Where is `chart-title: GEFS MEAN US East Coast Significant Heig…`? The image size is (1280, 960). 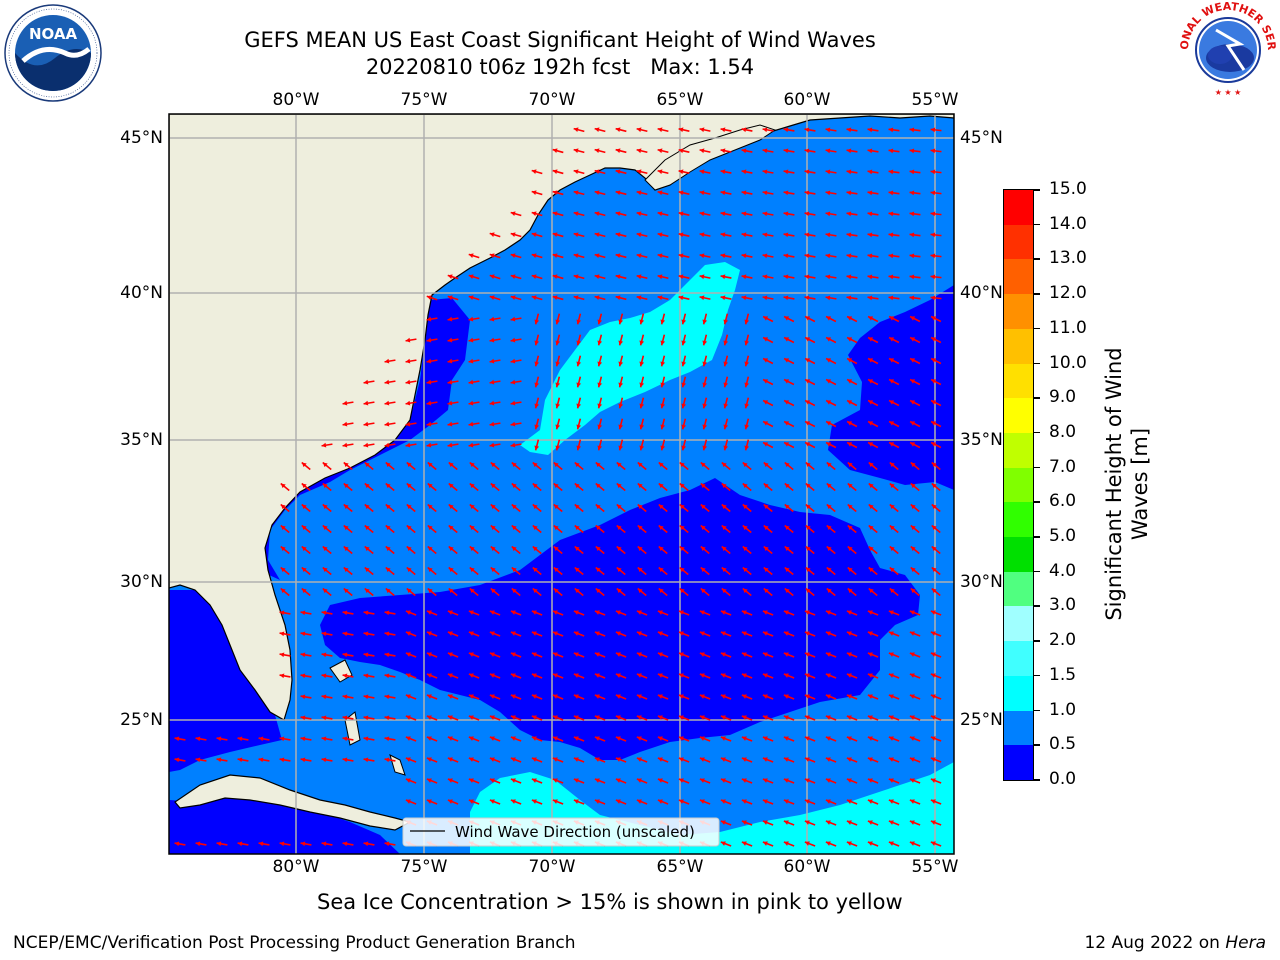 chart-title: GEFS MEAN US East Coast Significant Heig… is located at coordinates (560, 40).